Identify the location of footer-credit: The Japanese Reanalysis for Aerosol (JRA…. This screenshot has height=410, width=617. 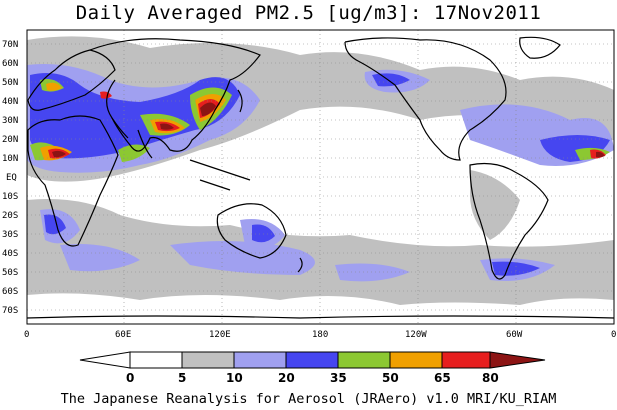
(308, 399).